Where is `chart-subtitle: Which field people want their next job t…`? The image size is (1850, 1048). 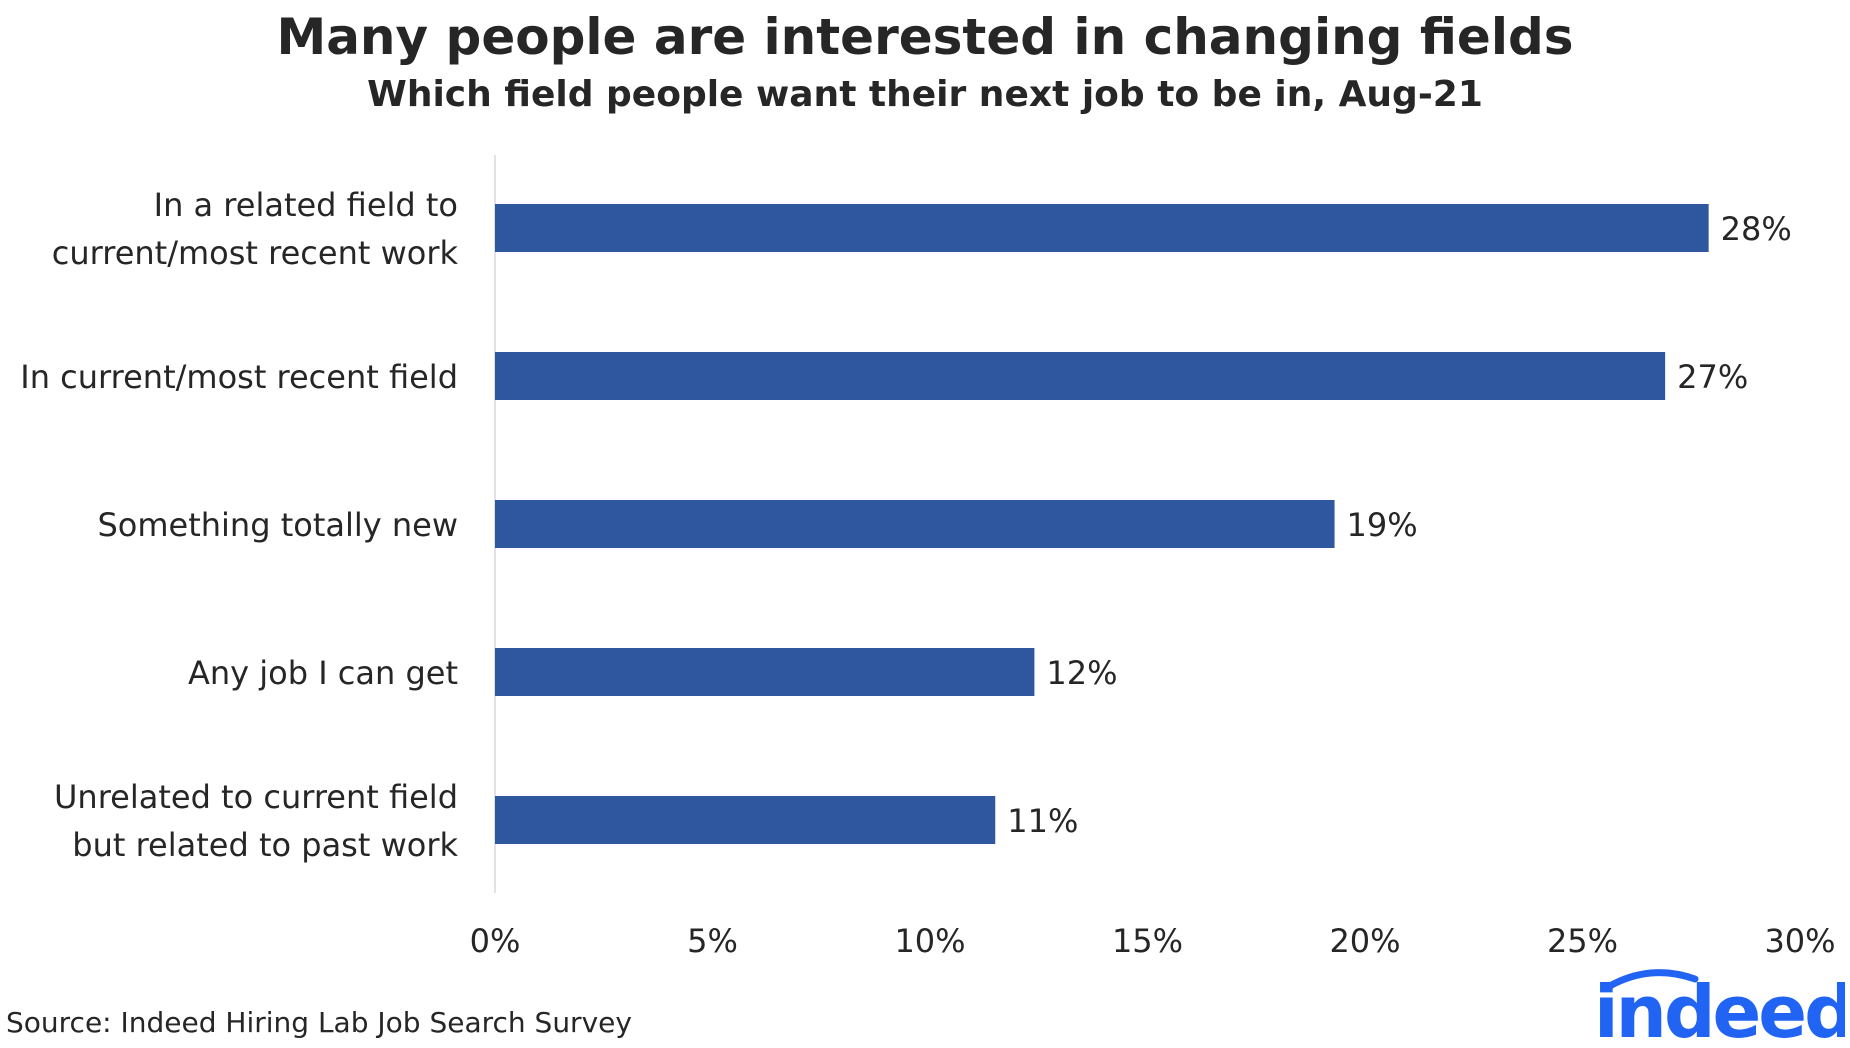
chart-subtitle: Which field people want their next job t… is located at coordinates (925, 94).